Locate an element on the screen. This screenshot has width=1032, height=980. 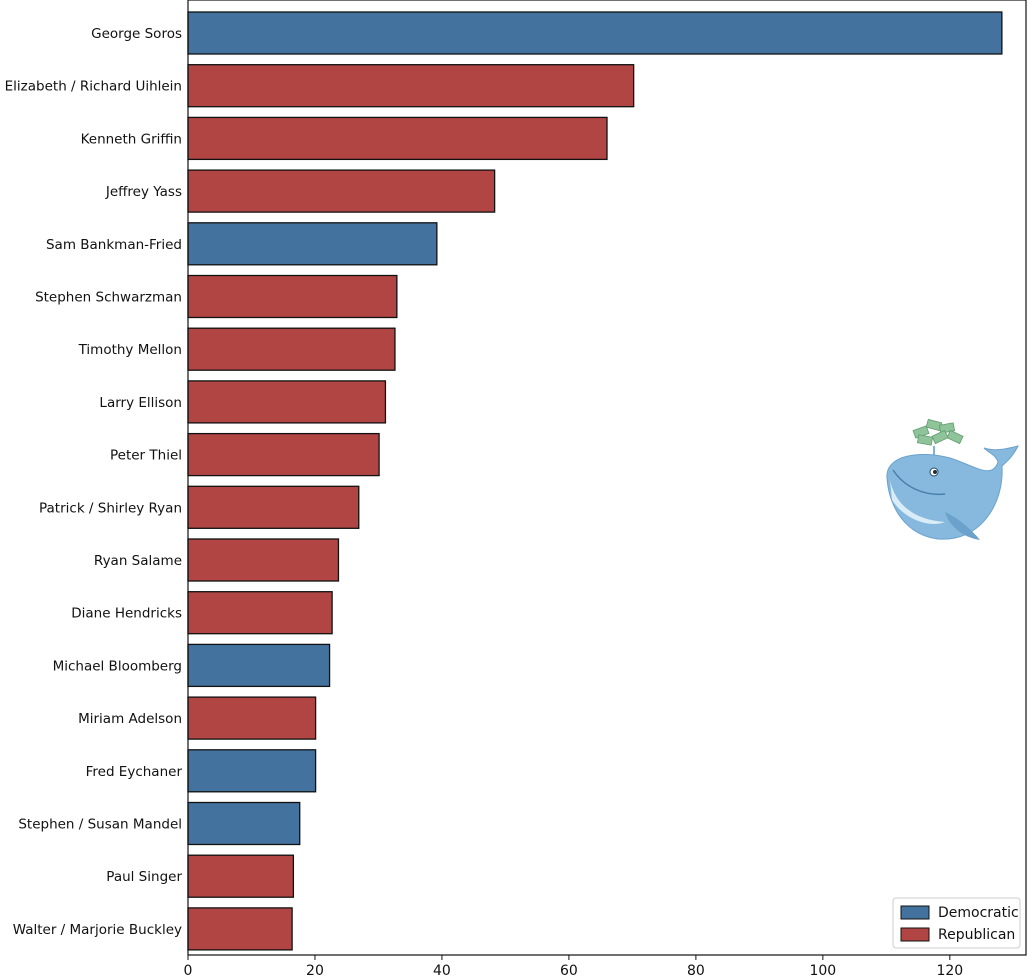
category-label: Miriam Adelson is located at coordinates (130, 719).